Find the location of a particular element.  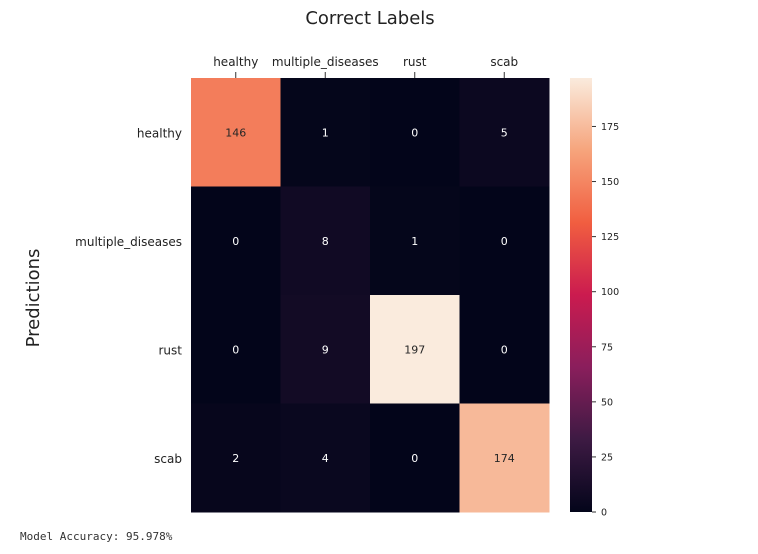

y-tick-label: scab is located at coordinates (168, 459).